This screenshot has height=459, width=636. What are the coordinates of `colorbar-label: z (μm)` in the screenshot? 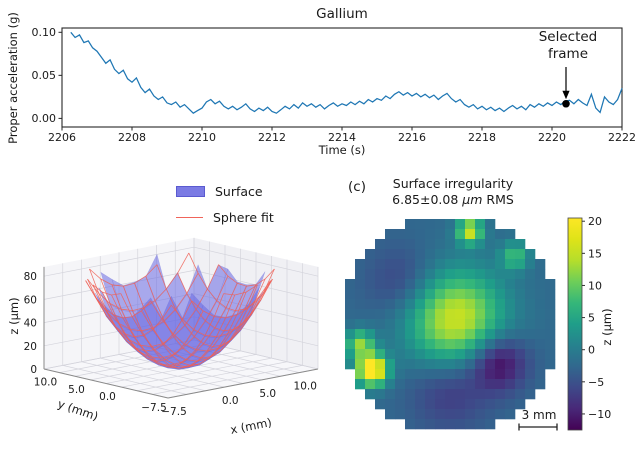 It's located at (607, 327).